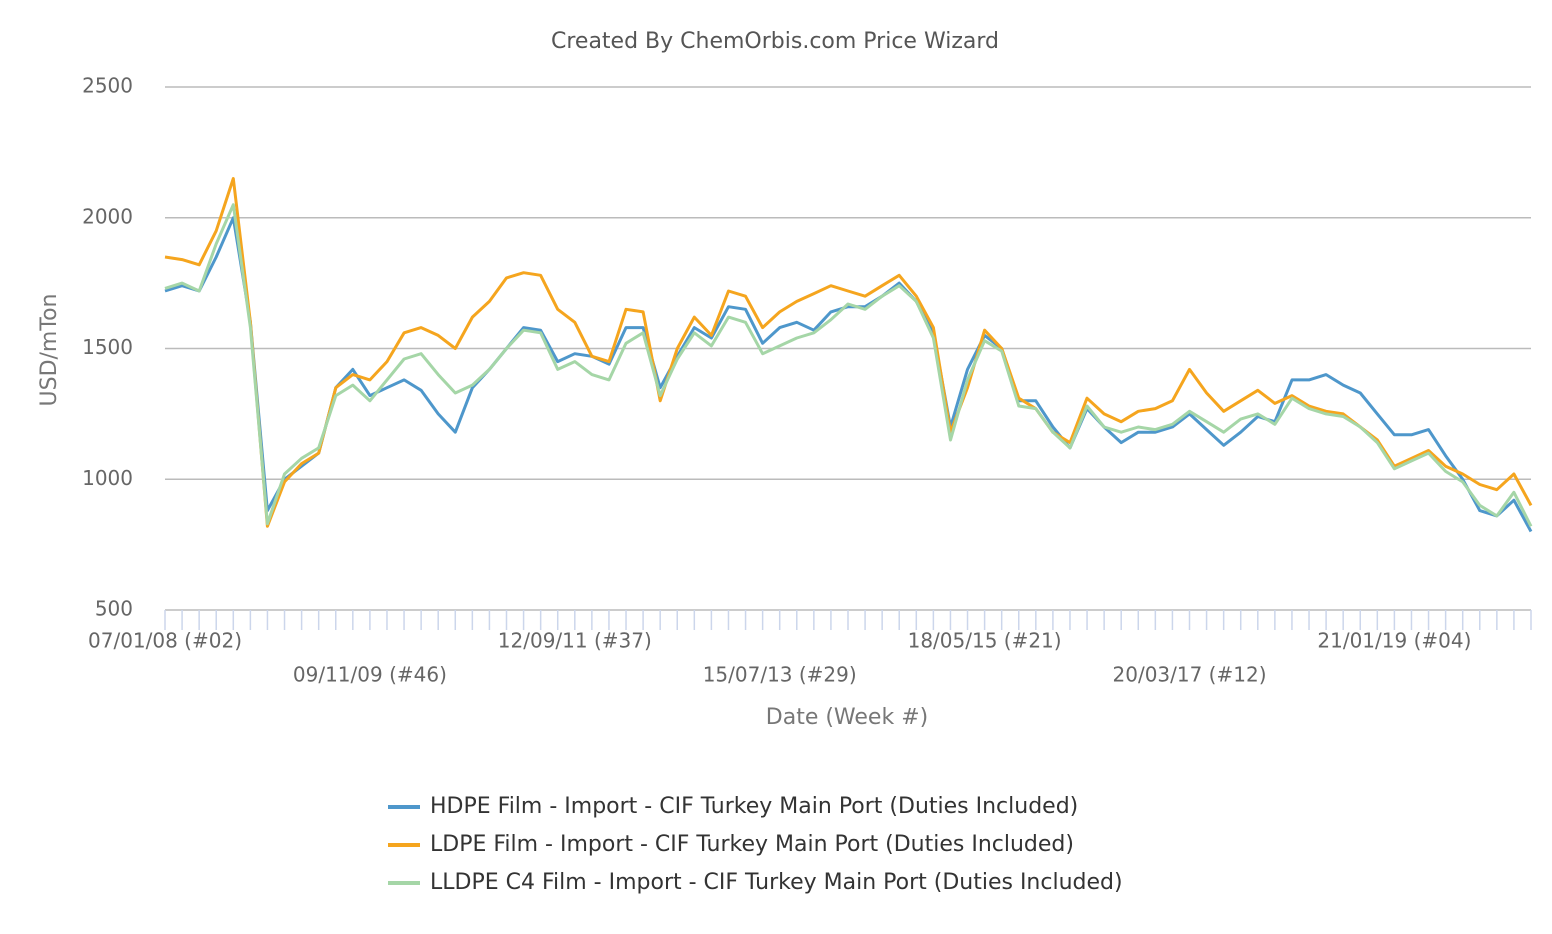 The image size is (1552, 934). I want to click on y-tick-label: 2000, so click(107, 216).